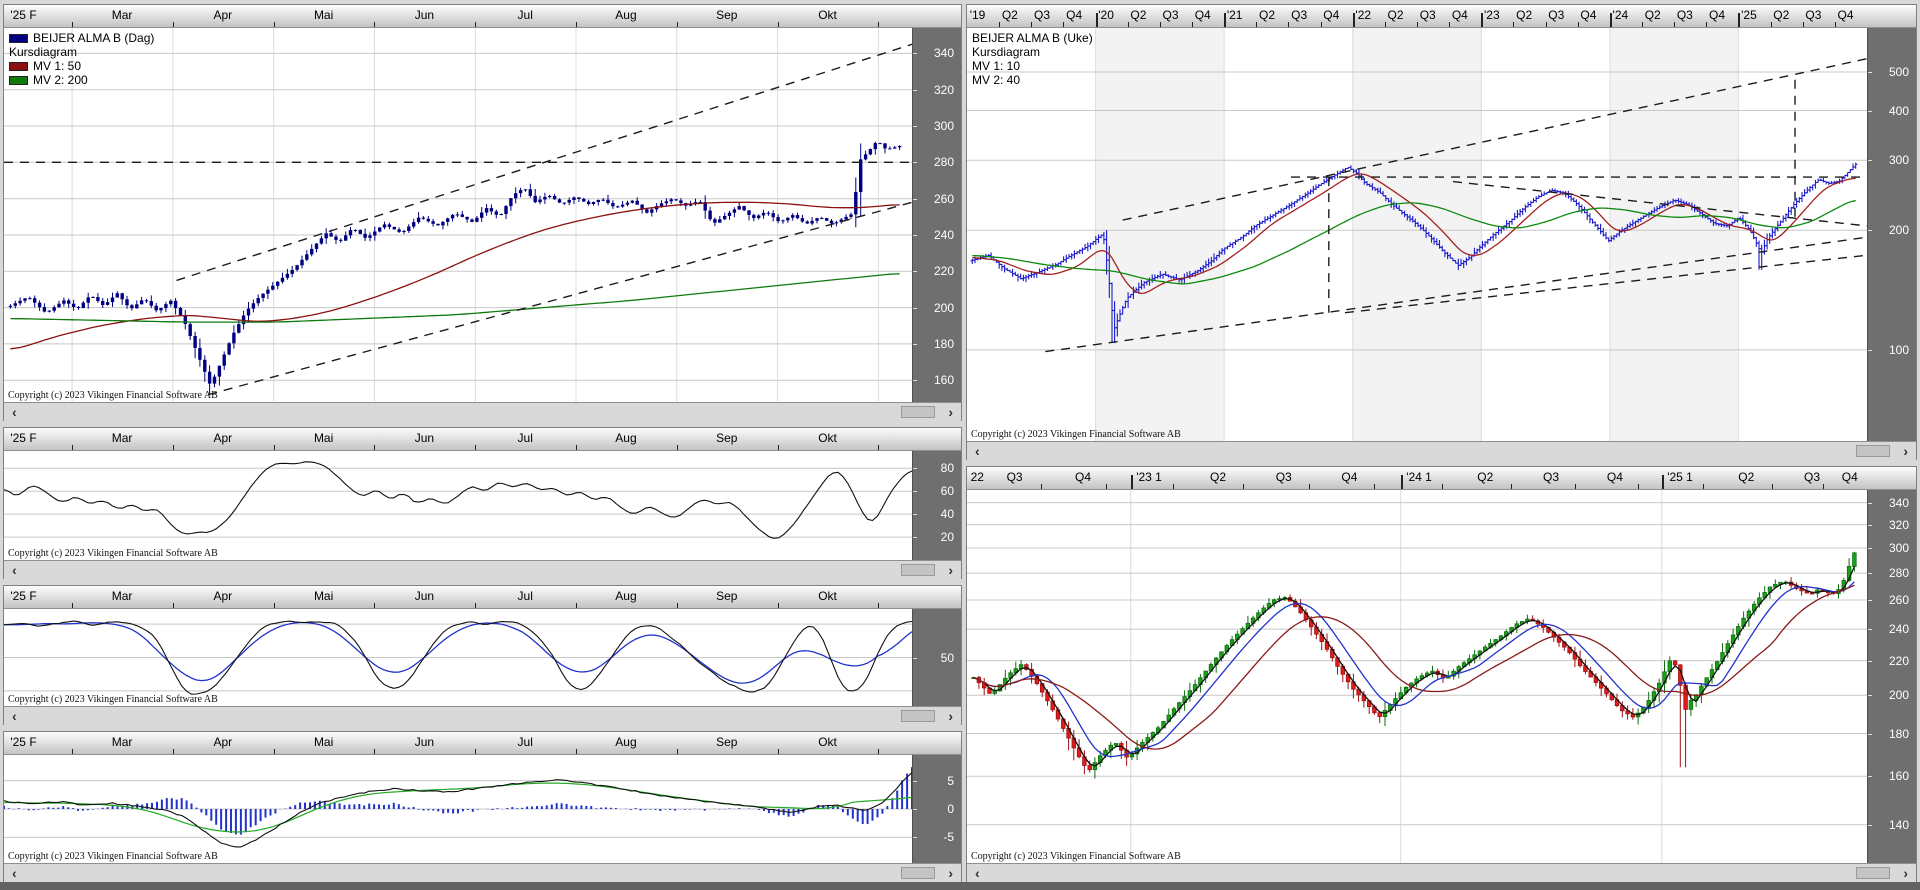  What do you see at coordinates (827, 596) in the screenshot?
I see `x-axis-label: Okt` at bounding box center [827, 596].